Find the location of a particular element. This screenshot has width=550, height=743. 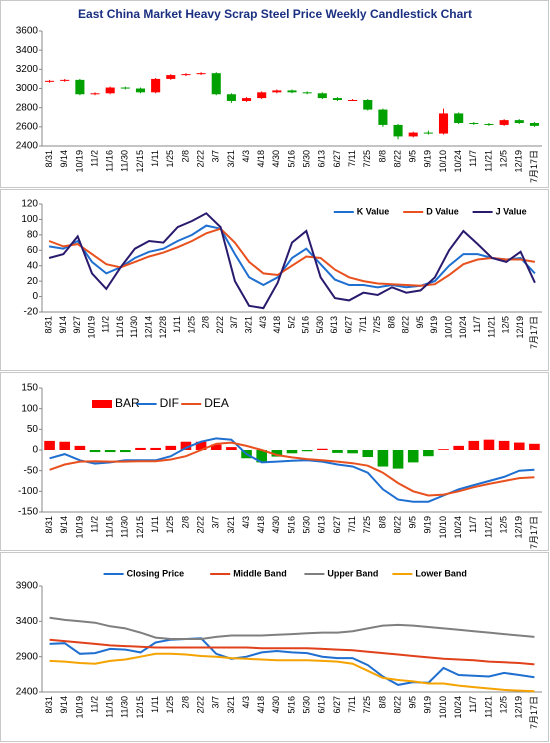

legend-label: DEA is located at coordinates (216, 403).